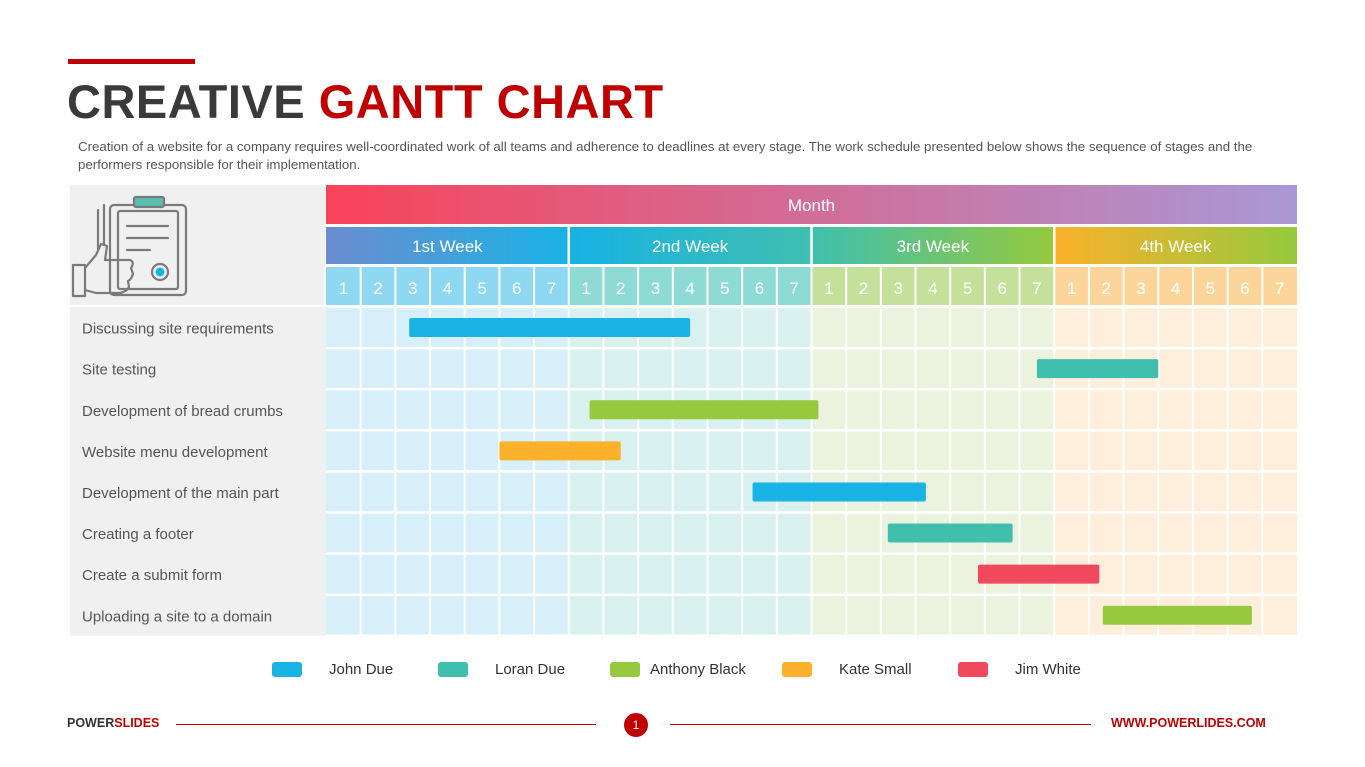 This screenshot has width=1365, height=767. Describe the element at coordinates (1188, 723) in the screenshot. I see `footer-url: WWW.POWERLIDES.COM` at that location.